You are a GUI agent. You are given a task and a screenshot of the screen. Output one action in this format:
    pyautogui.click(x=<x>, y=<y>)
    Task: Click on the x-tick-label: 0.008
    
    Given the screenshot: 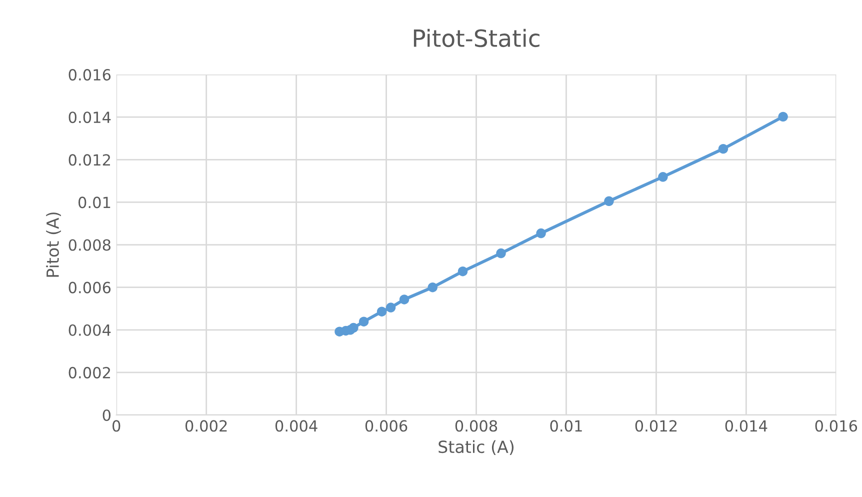 What is the action you would take?
    pyautogui.click(x=476, y=426)
    